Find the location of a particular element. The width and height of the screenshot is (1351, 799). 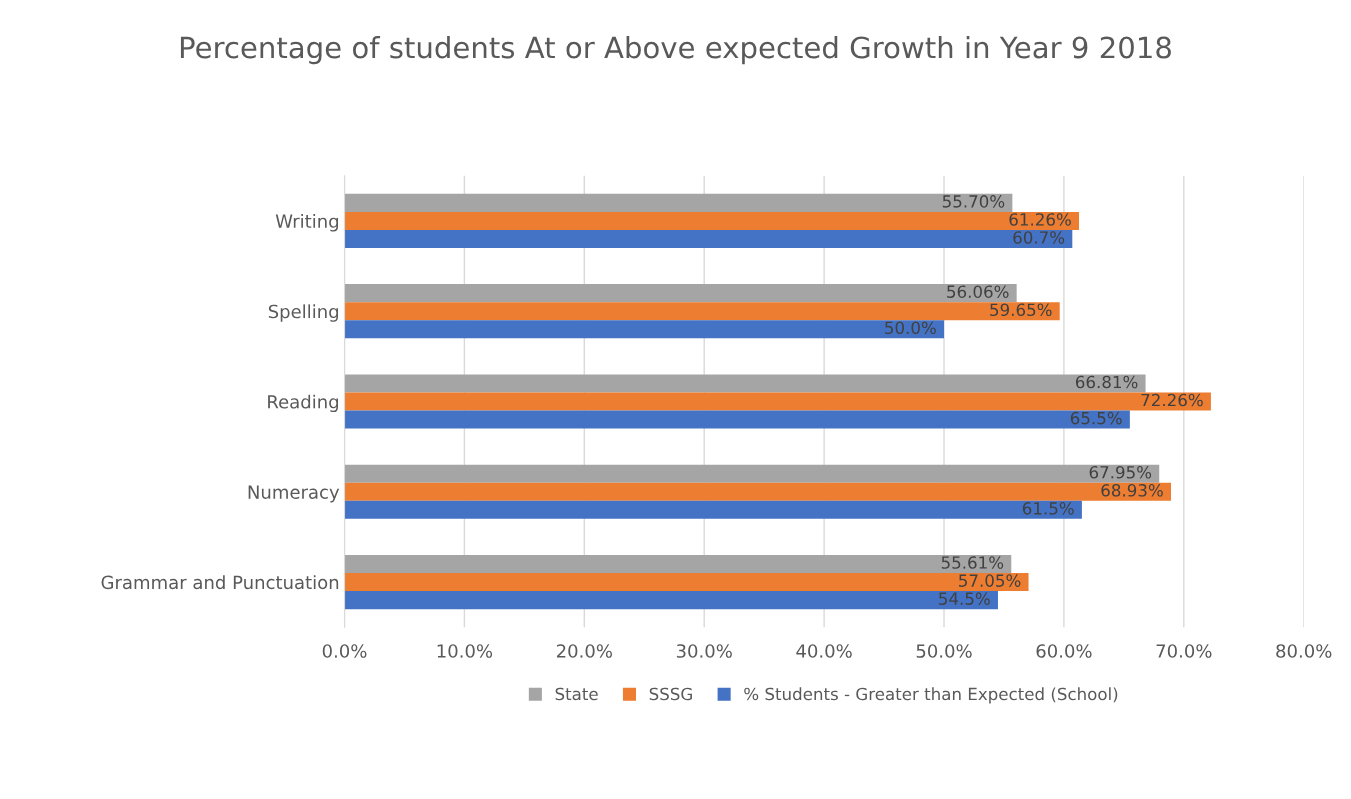

x-tick-label: 10.0% is located at coordinates (465, 651).